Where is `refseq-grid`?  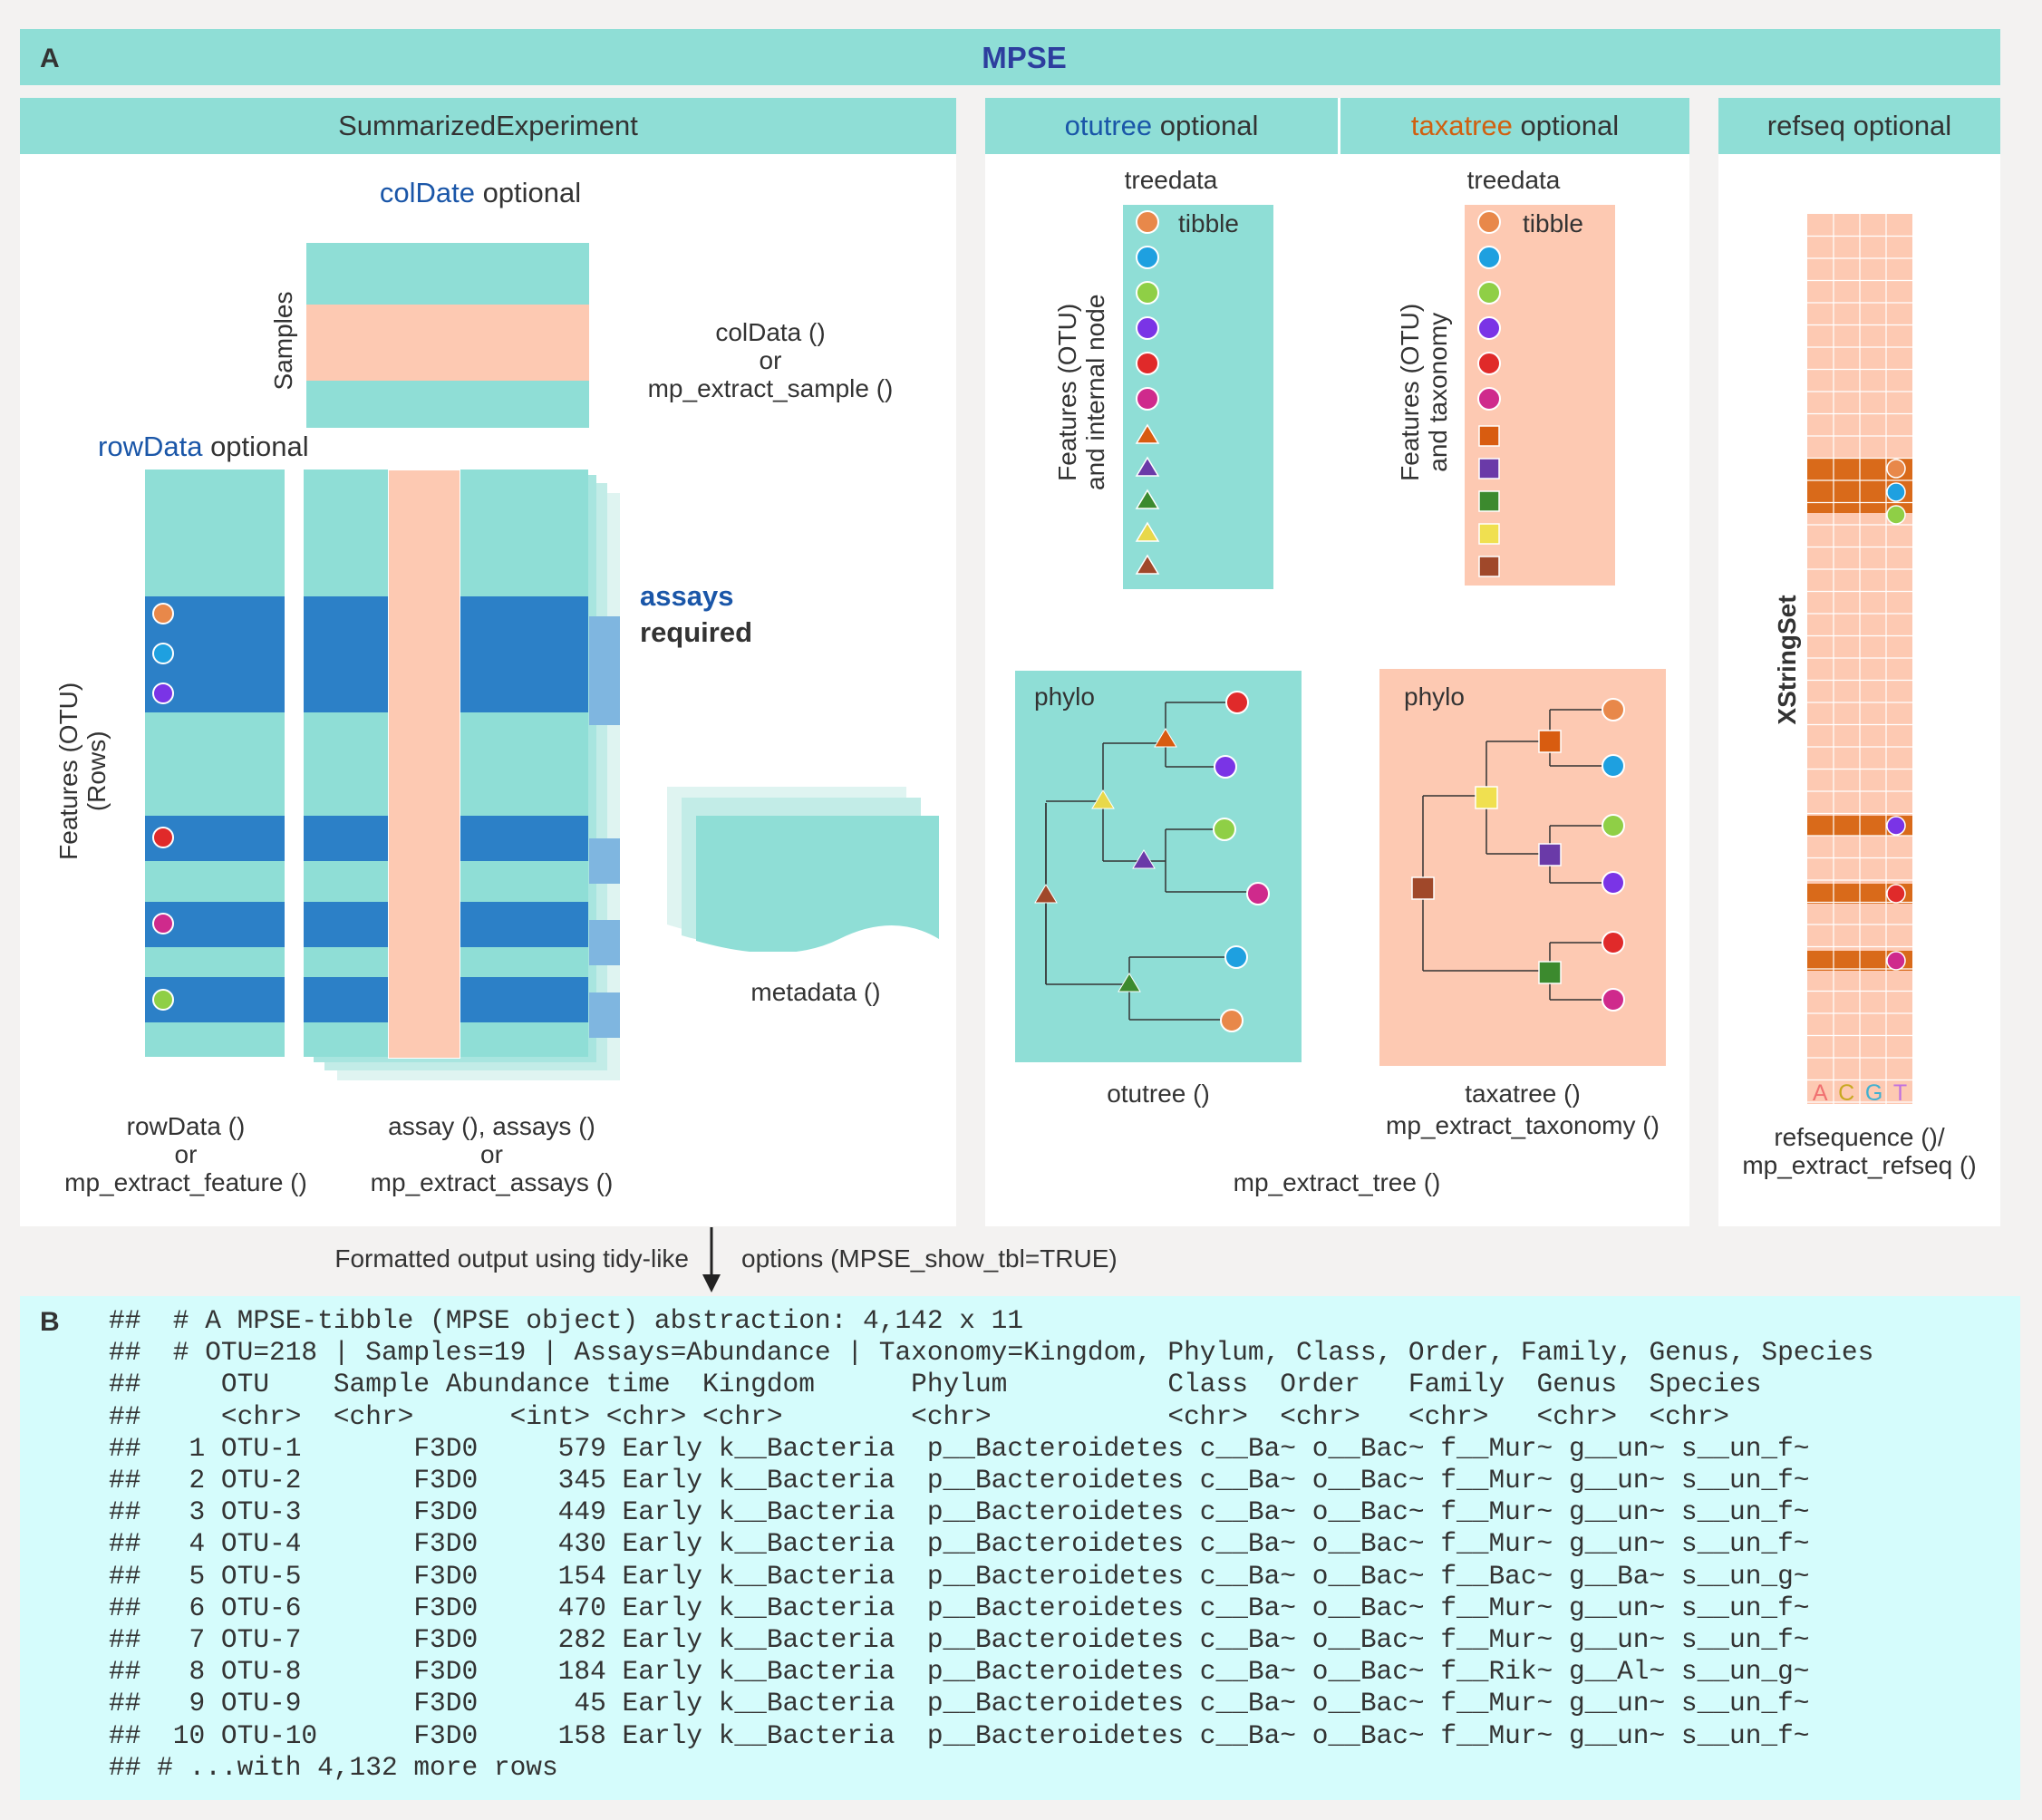 refseq-grid is located at coordinates (1859, 659).